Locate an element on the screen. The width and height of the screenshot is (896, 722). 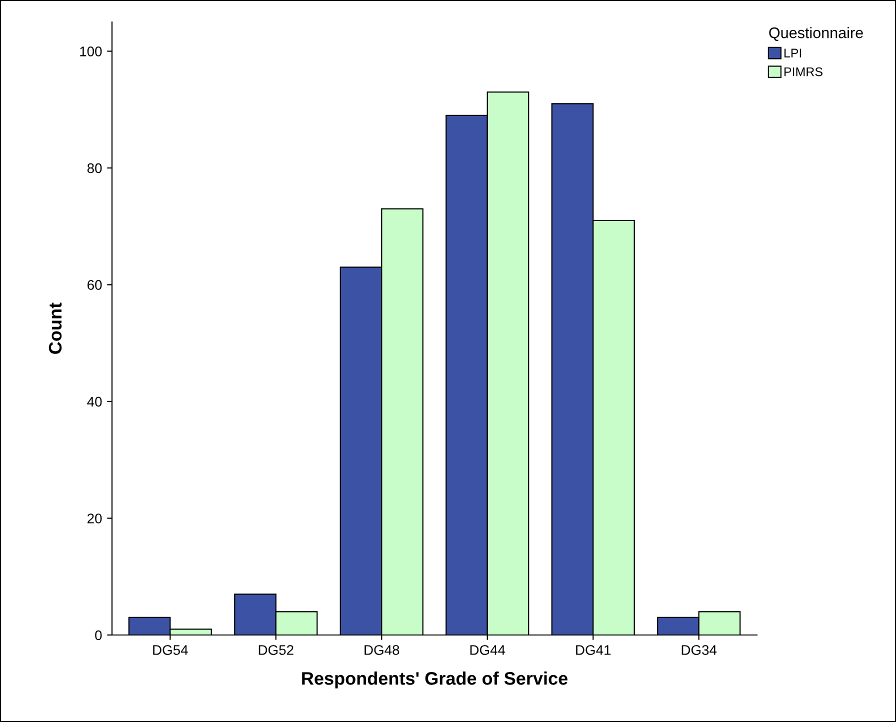
y-tick-label: 20 is located at coordinates (95, 519).